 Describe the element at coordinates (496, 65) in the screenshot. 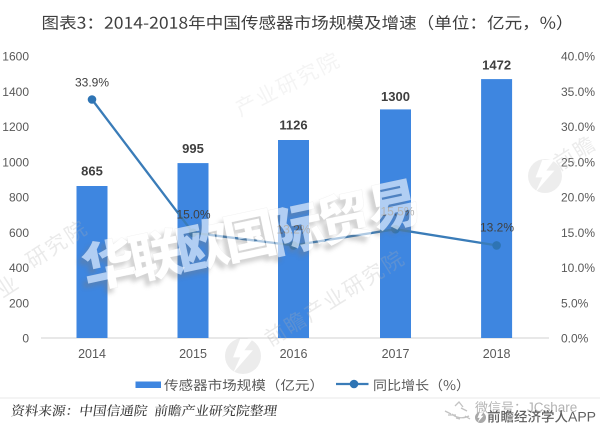

I see `svg-text: 1472` at that location.